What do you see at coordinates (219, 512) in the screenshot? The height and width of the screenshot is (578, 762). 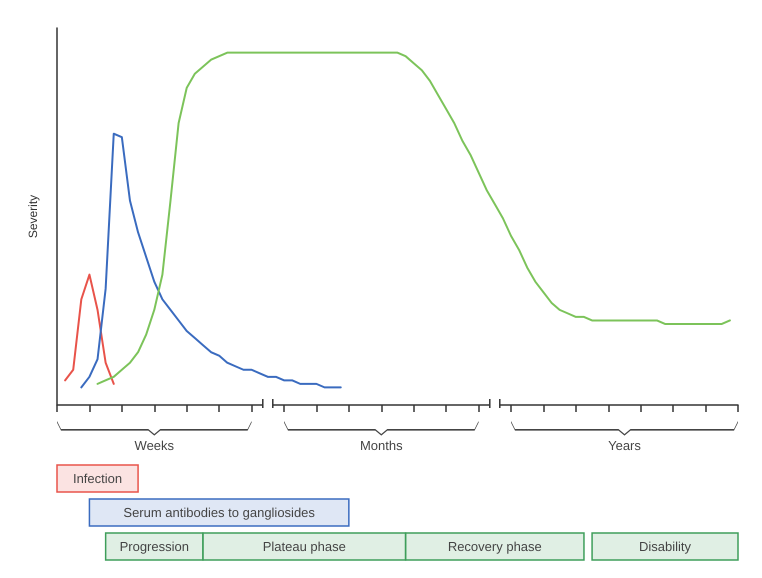 I see `text: Serum antibodies to gangliosides` at bounding box center [219, 512].